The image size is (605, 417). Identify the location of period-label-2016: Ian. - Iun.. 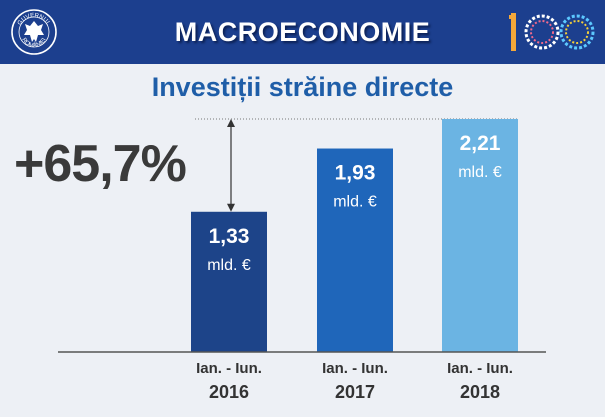
(229, 368).